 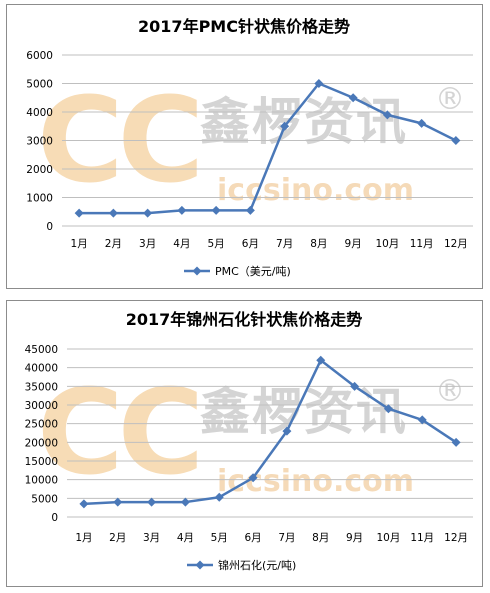 What do you see at coordinates (41, 443) in the screenshot?
I see `y-tick-label: 20000` at bounding box center [41, 443].